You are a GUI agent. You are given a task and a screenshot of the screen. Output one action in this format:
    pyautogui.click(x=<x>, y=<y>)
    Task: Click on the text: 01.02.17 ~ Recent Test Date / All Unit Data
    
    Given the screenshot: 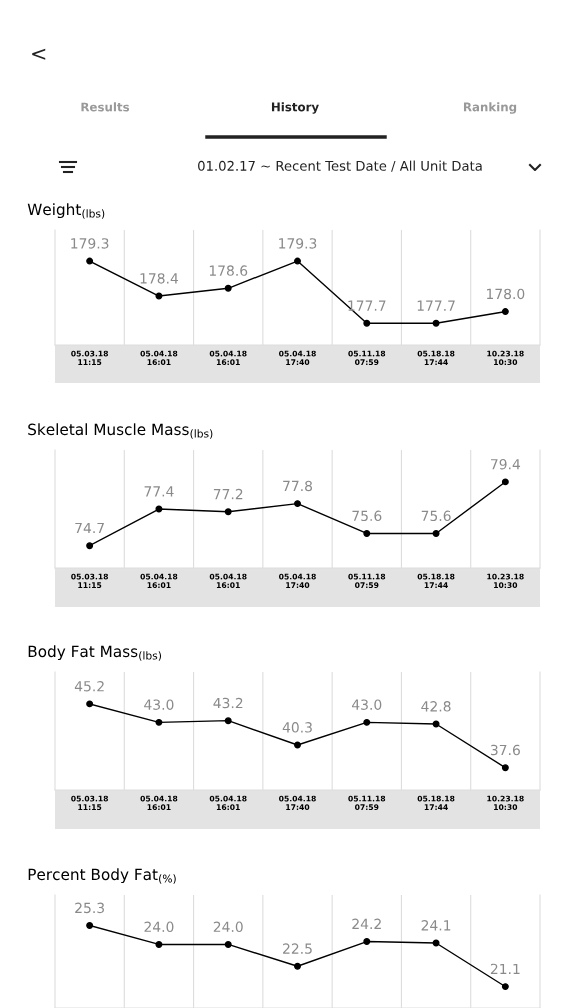 What is the action you would take?
    pyautogui.click(x=340, y=166)
    